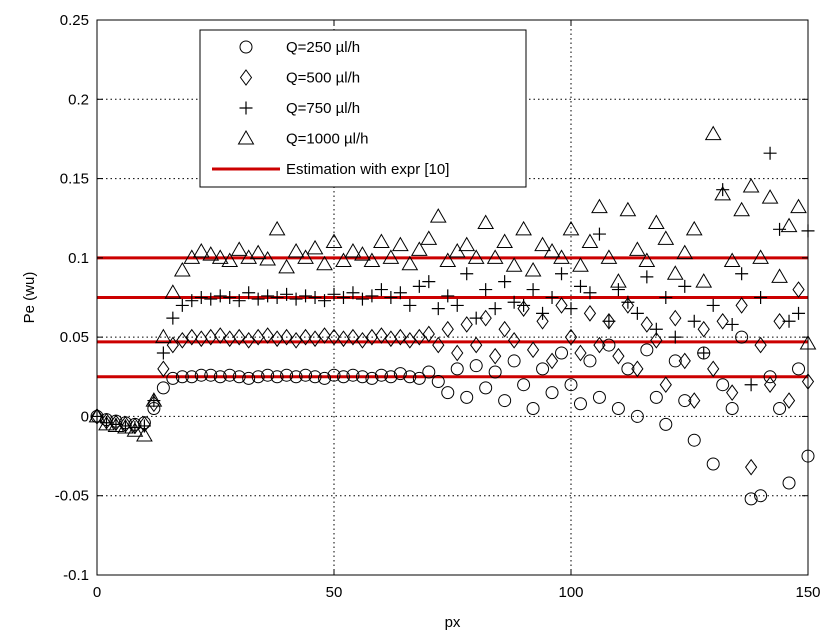 The width and height of the screenshot is (826, 635). I want to click on x-tick-label: 150, so click(807, 592).